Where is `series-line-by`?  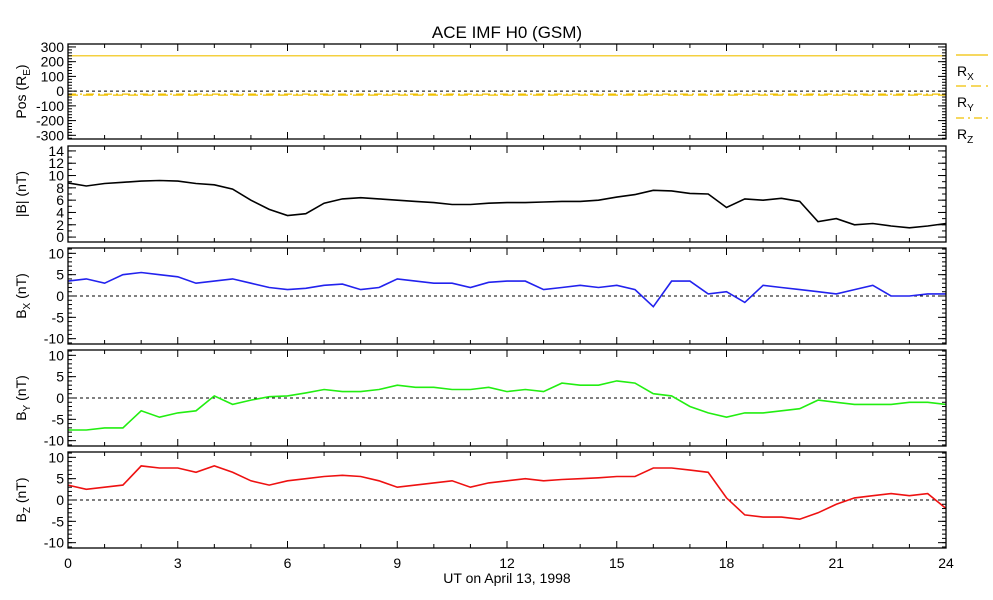 series-line-by is located at coordinates (507, 405).